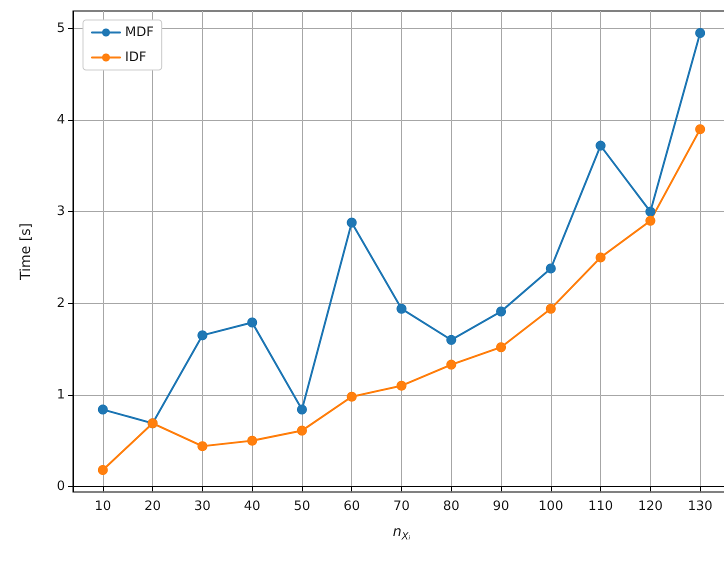 This screenshot has height=561, width=724. What do you see at coordinates (302, 506) in the screenshot?
I see `x-tick-label: 50` at bounding box center [302, 506].